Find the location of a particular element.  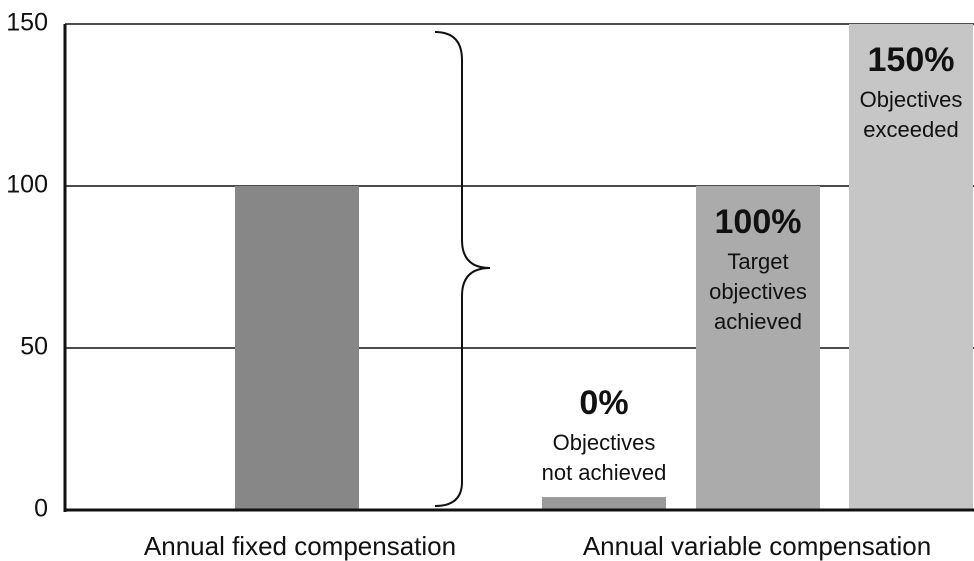

group-label: Annual fixed compensation is located at coordinates (300, 546).